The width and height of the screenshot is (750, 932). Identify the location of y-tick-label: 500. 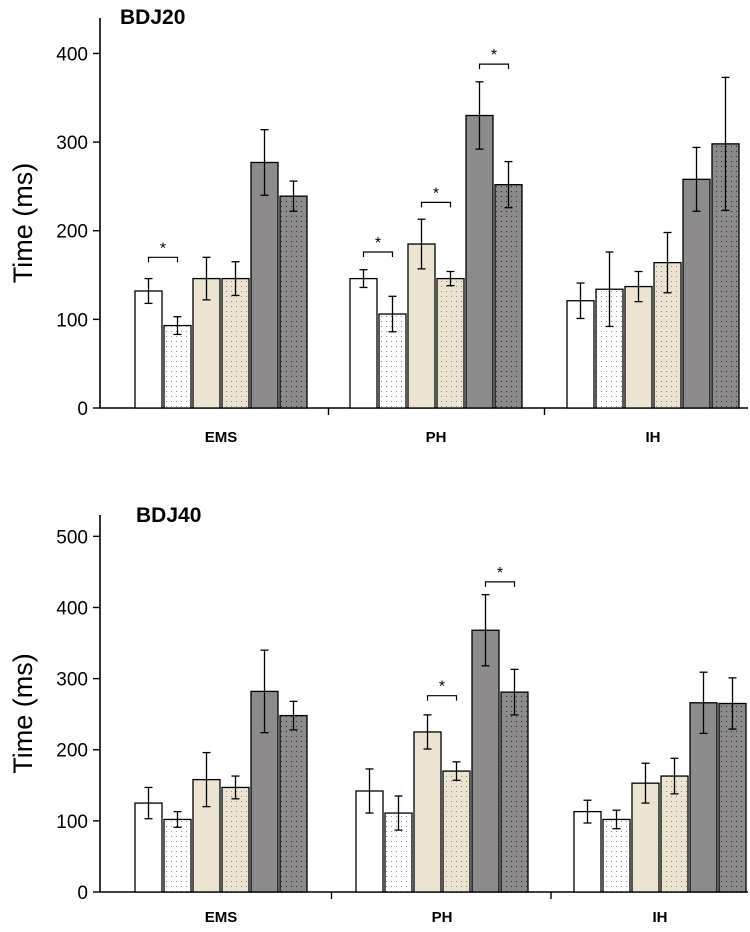
(72, 537).